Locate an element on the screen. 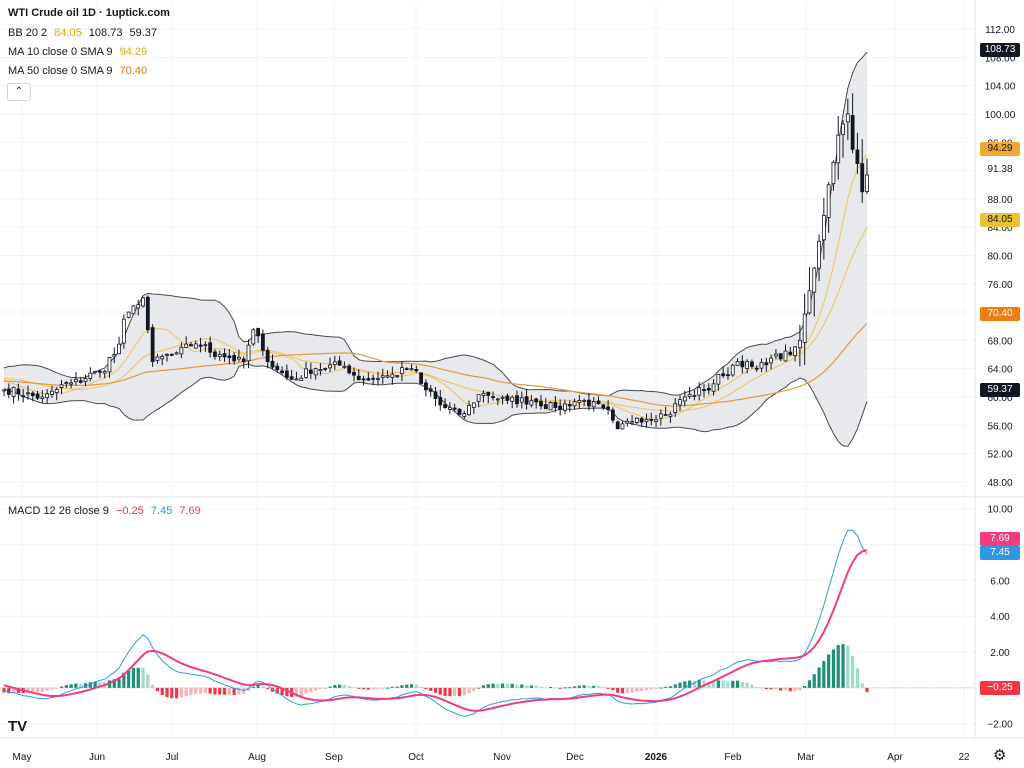  time-tick-label: May is located at coordinates (22, 757).